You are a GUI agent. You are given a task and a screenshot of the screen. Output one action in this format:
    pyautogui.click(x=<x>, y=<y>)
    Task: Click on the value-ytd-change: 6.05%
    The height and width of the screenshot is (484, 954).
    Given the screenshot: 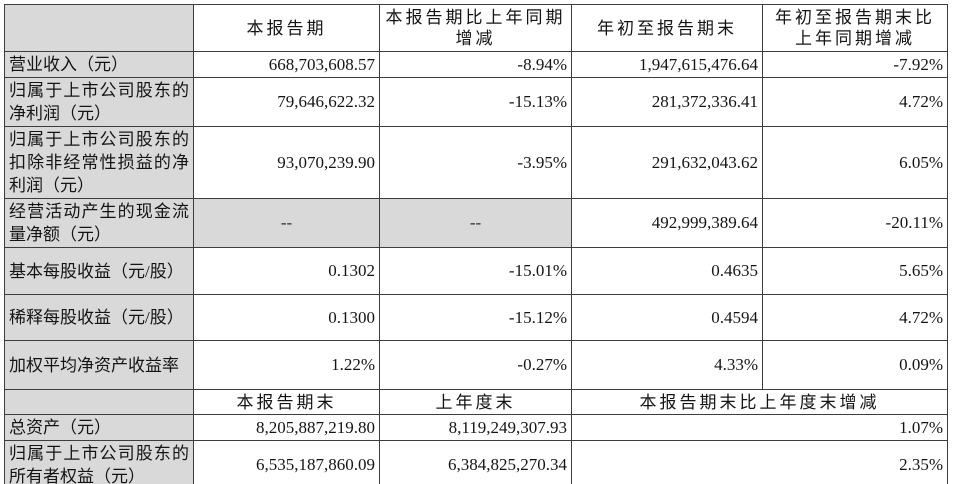 What is the action you would take?
    pyautogui.click(x=855, y=162)
    